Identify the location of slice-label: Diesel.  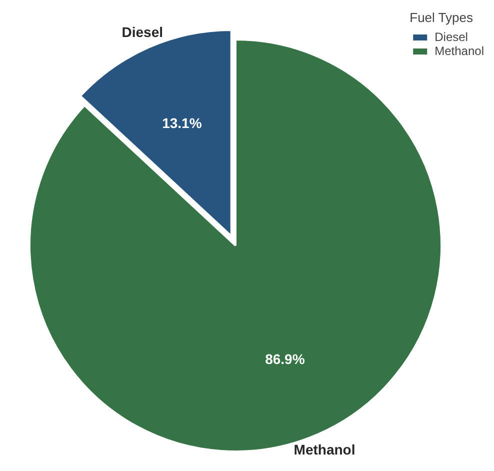
(143, 32).